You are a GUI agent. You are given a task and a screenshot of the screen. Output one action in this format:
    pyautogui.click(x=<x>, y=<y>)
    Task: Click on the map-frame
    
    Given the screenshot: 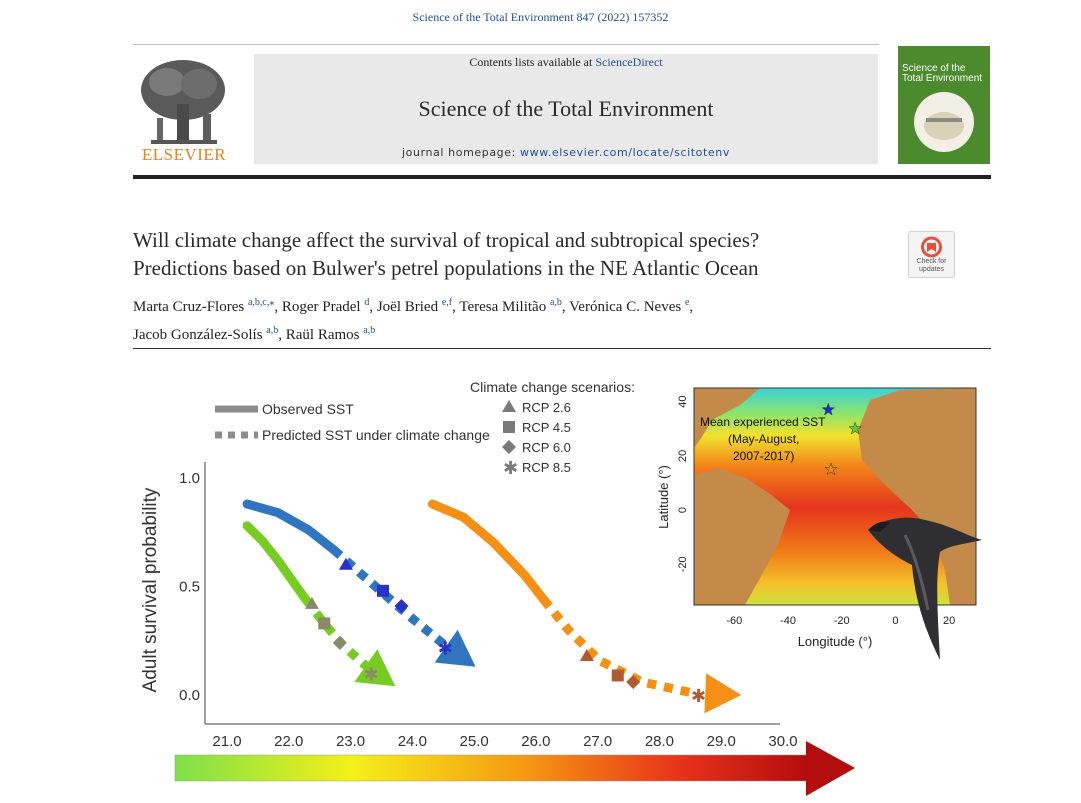 What is the action you would take?
    pyautogui.click(x=835, y=496)
    